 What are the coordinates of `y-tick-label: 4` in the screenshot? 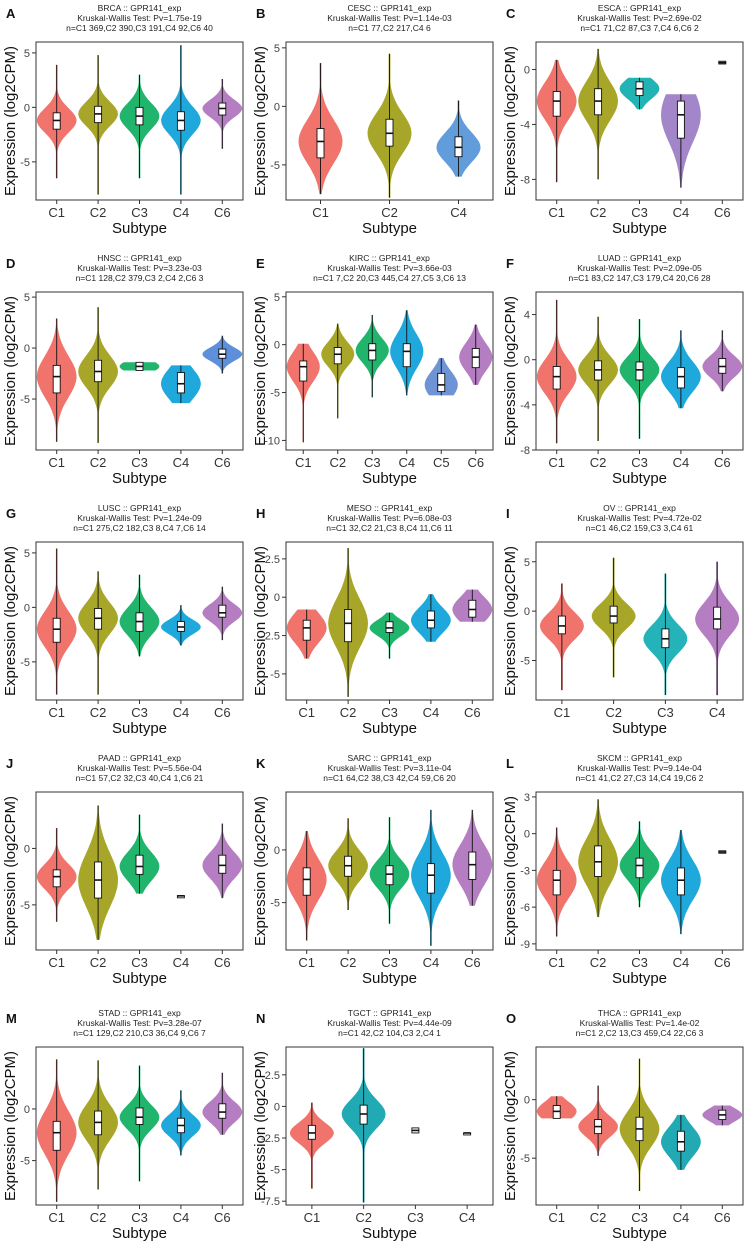 It's located at (527, 316).